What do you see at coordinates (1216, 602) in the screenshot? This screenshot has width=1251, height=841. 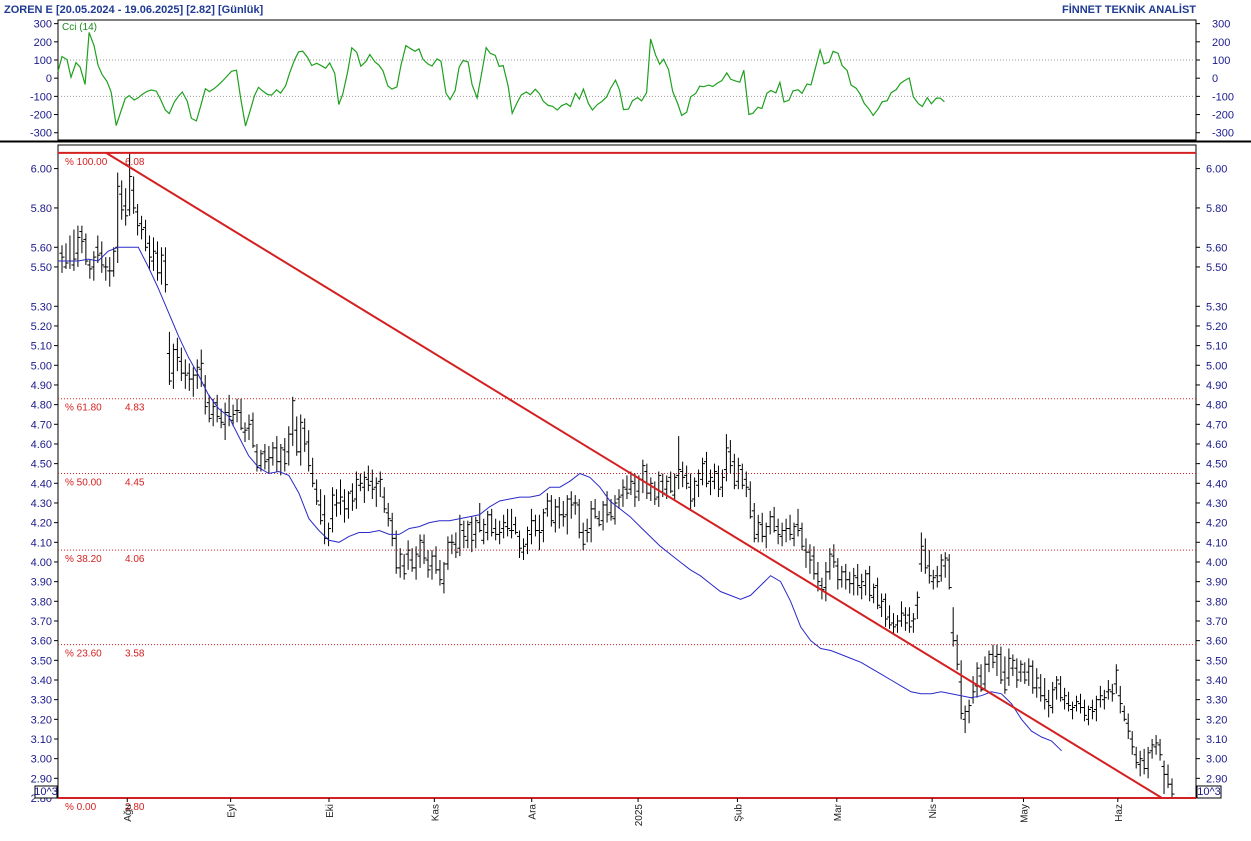 I see `price-tick-label-right-19: 3.80` at bounding box center [1216, 602].